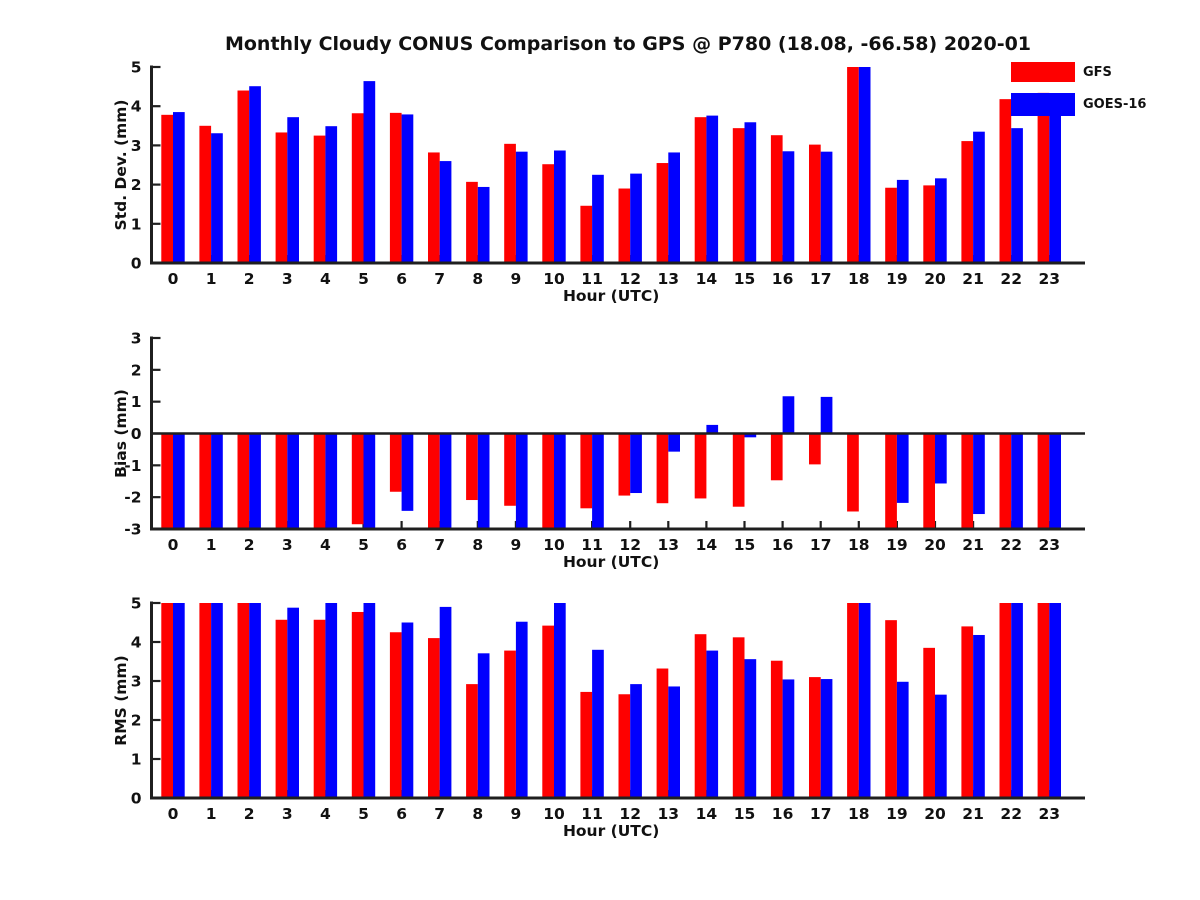 This screenshot has width=1200, height=900. I want to click on y-tick-label: 5, so click(136, 604).